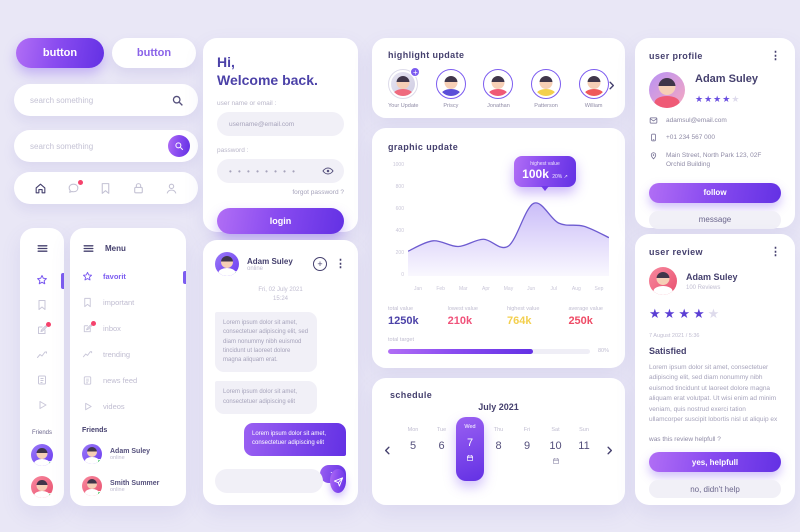 The image size is (800, 532). I want to click on calendar-month: July 2021, so click(498, 407).